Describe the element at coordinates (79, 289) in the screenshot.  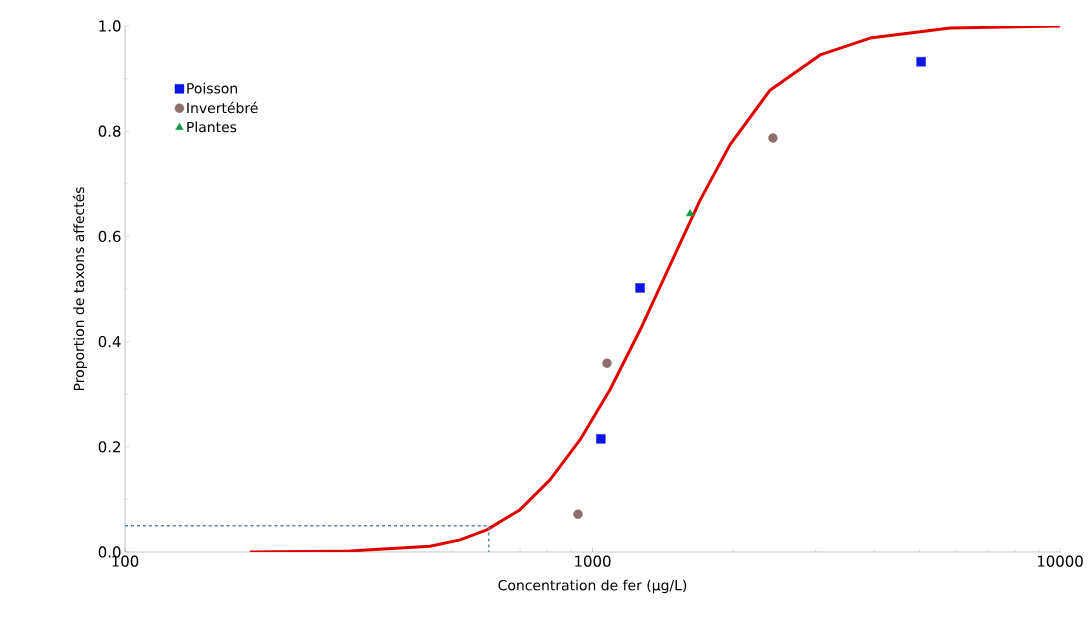
I see `y-axis-title: Proportion de taxons affectés` at that location.